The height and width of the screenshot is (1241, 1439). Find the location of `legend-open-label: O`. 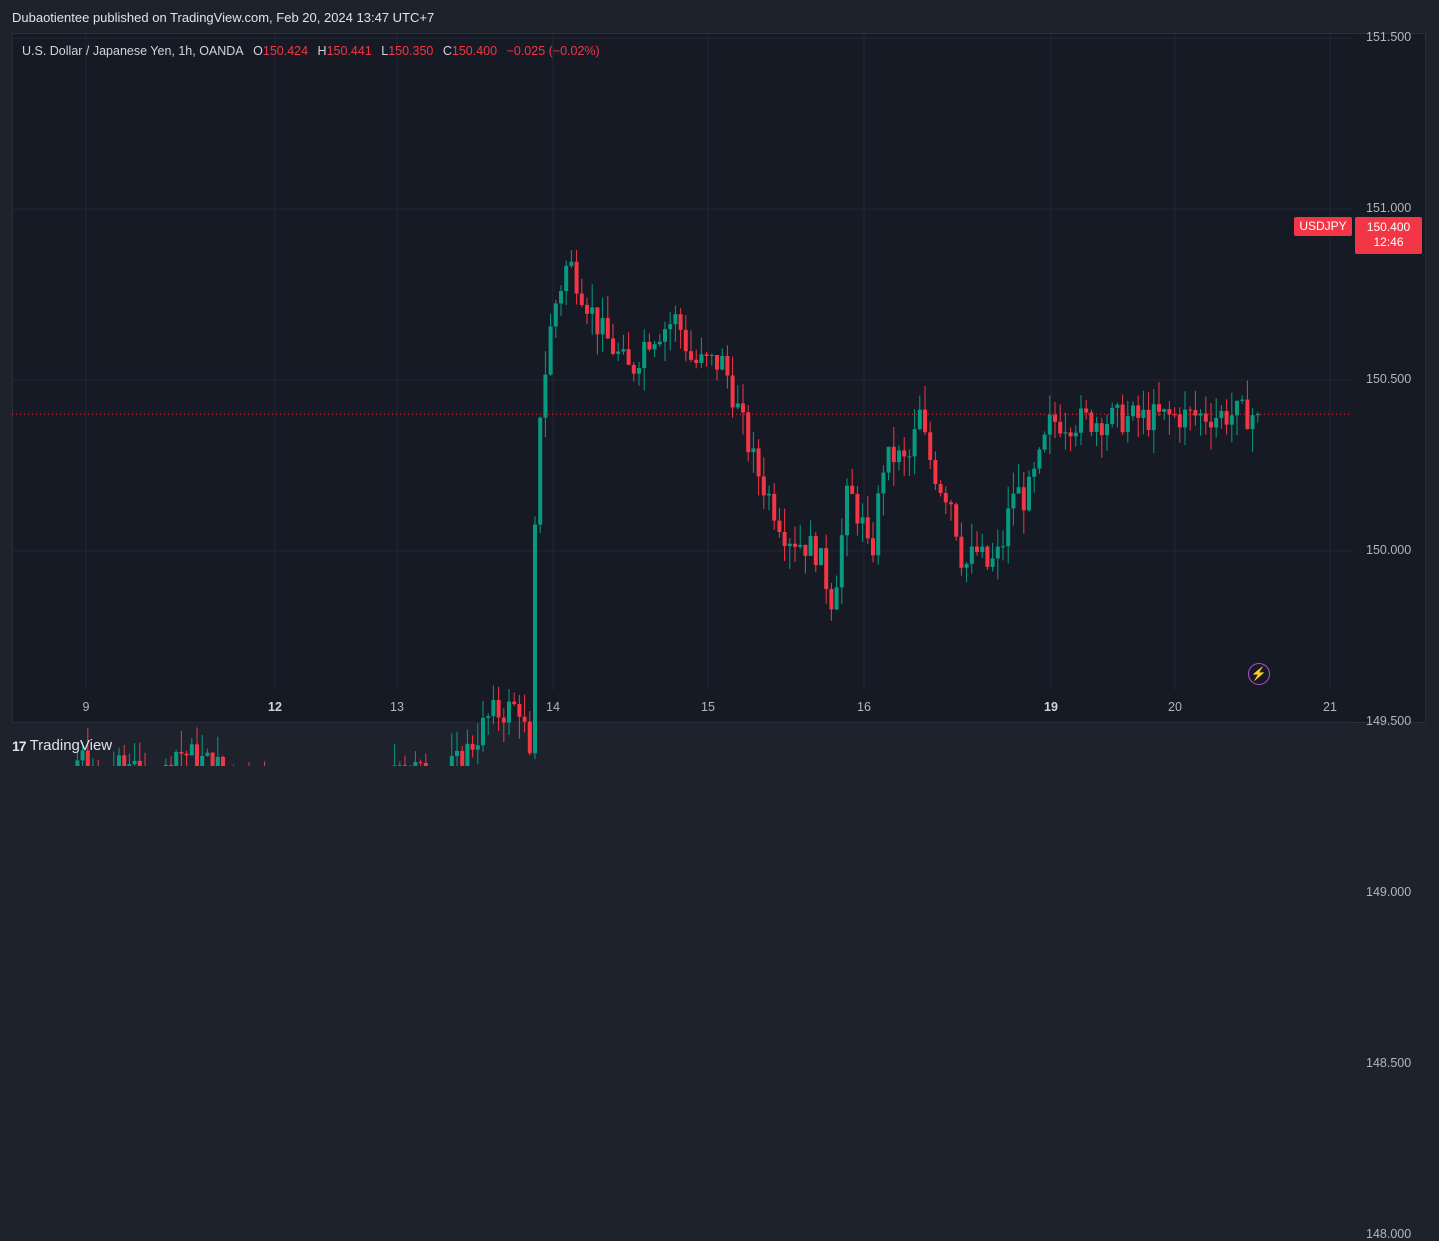

legend-open-label: O is located at coordinates (258, 51).